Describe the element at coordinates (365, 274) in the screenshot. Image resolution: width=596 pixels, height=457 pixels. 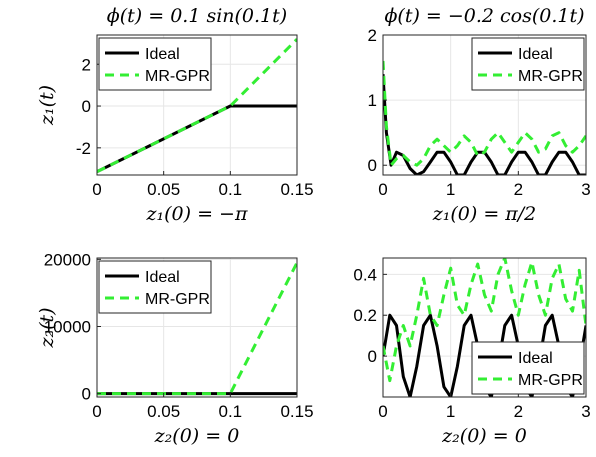
I see `y-tick-label: 0.4` at that location.